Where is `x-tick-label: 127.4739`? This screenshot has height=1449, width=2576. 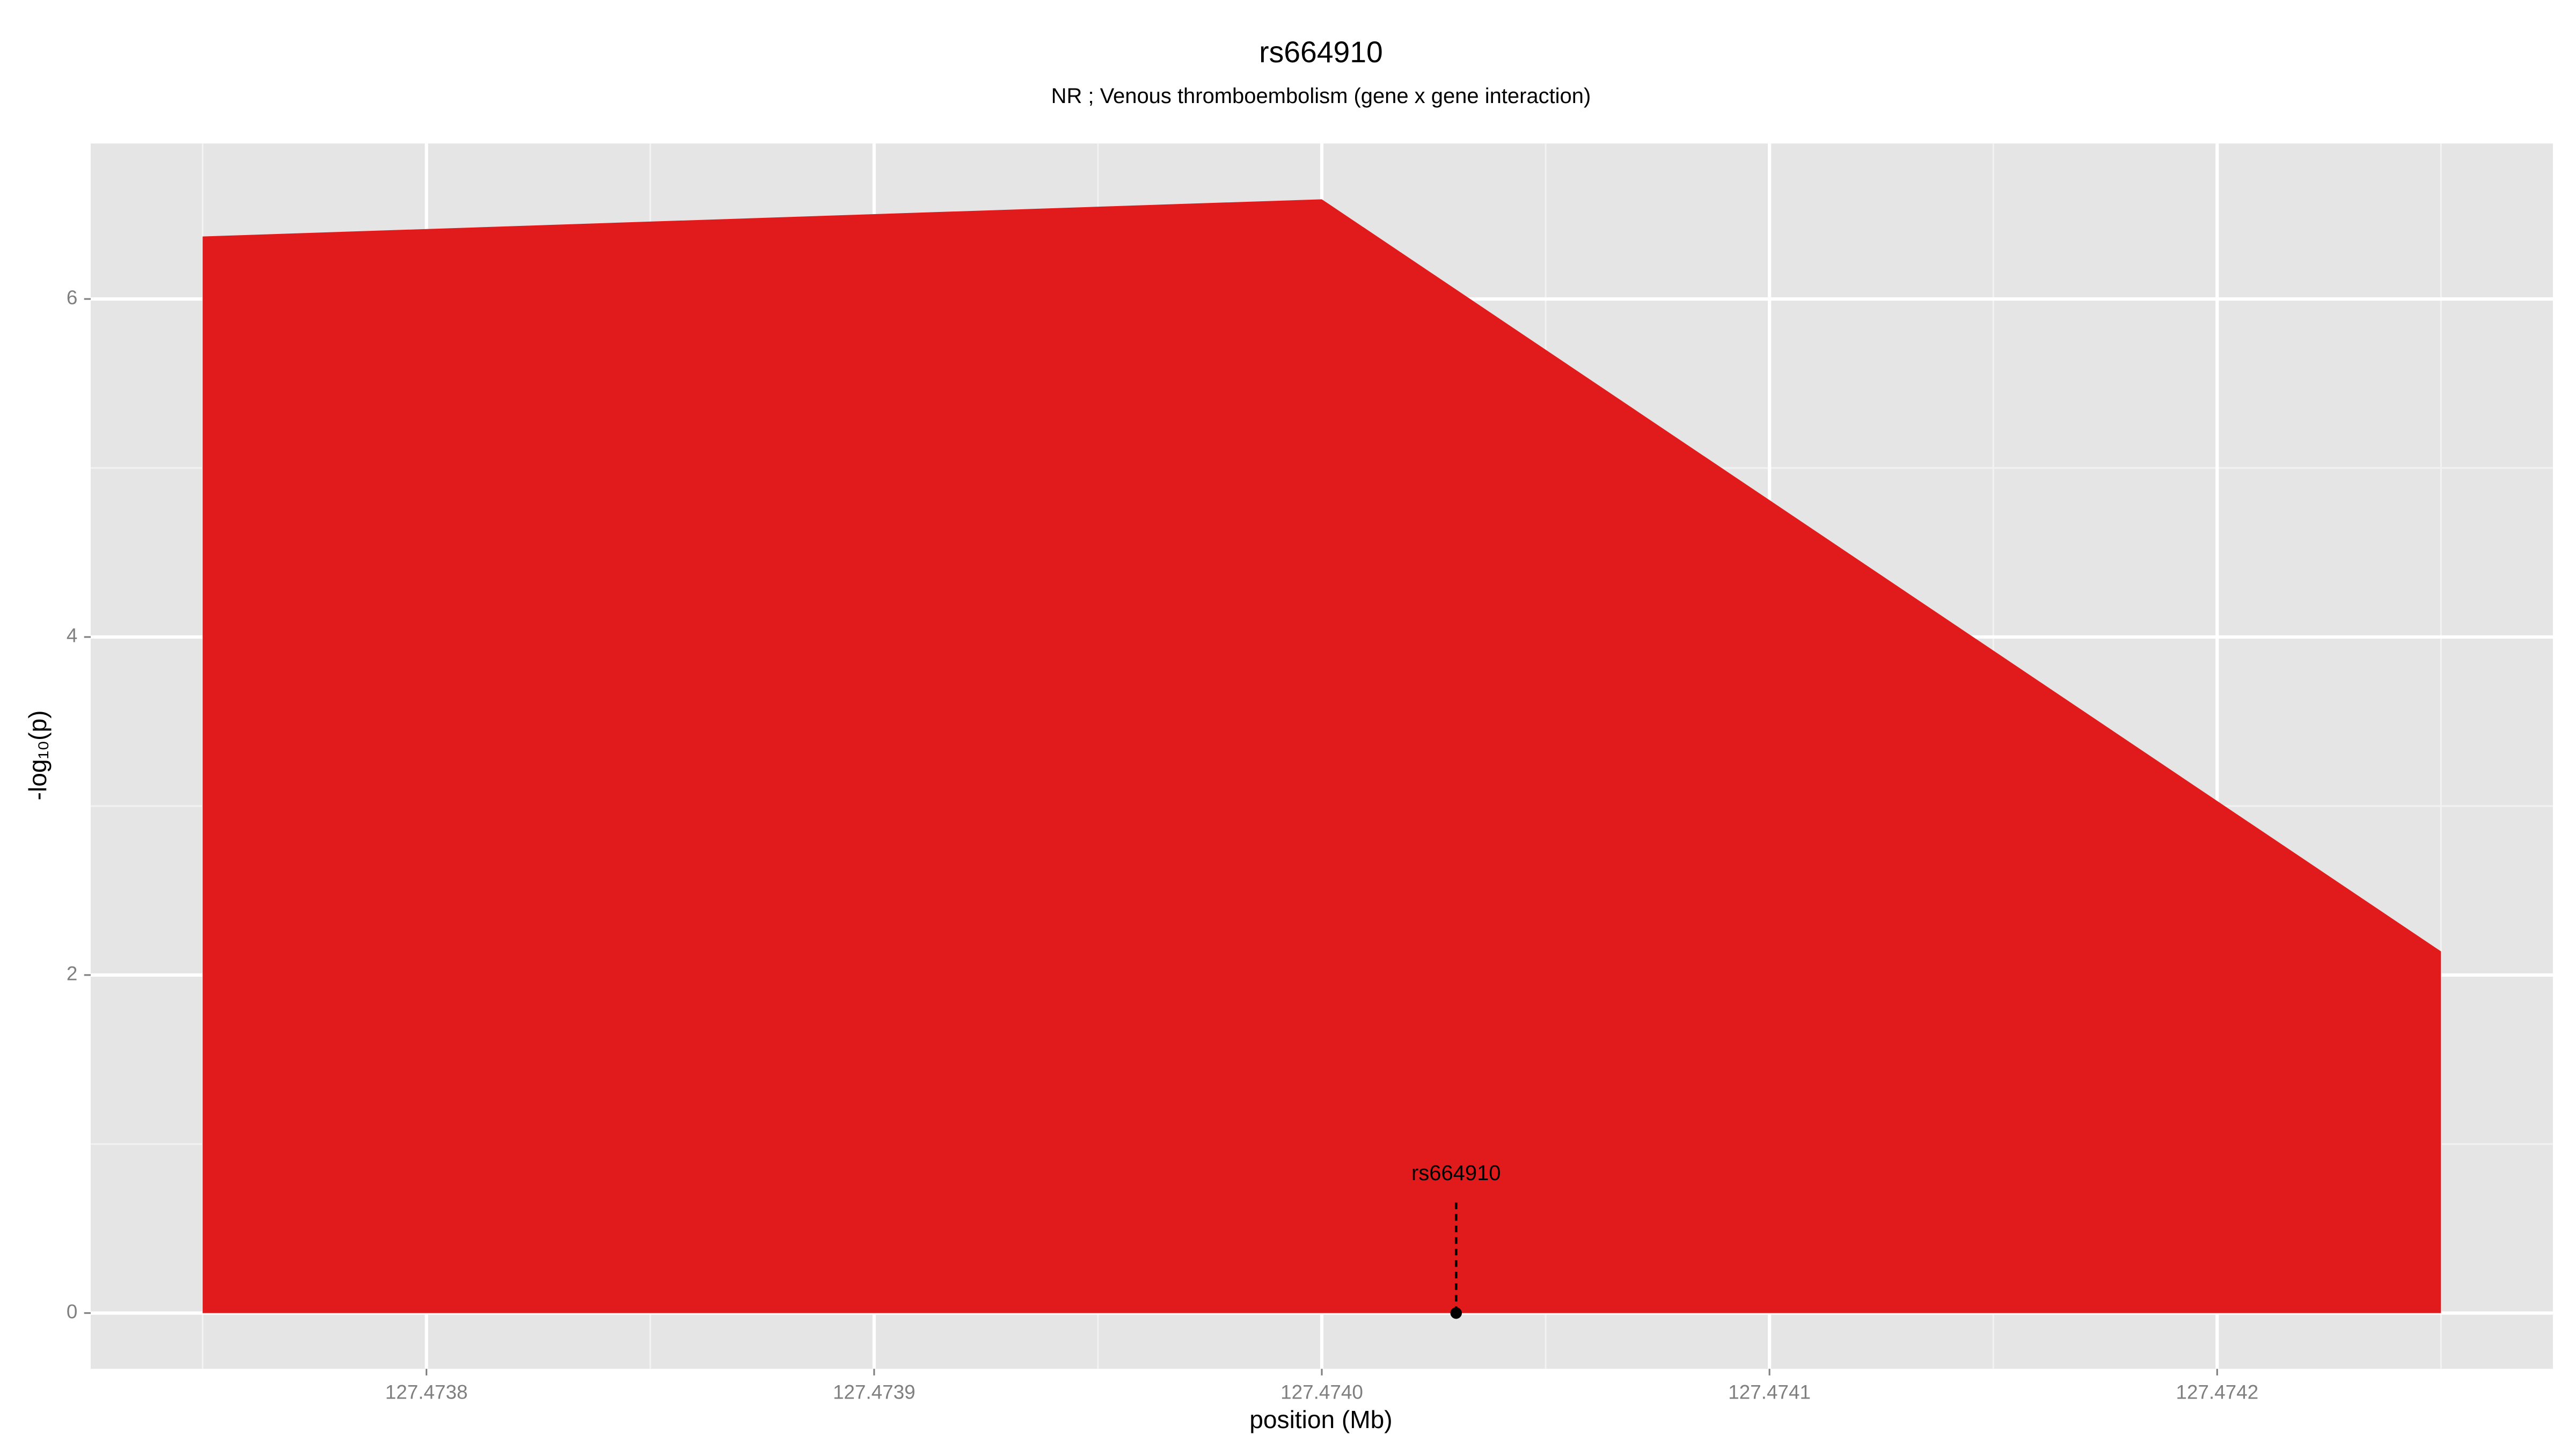
x-tick-label: 127.4739 is located at coordinates (874, 1392).